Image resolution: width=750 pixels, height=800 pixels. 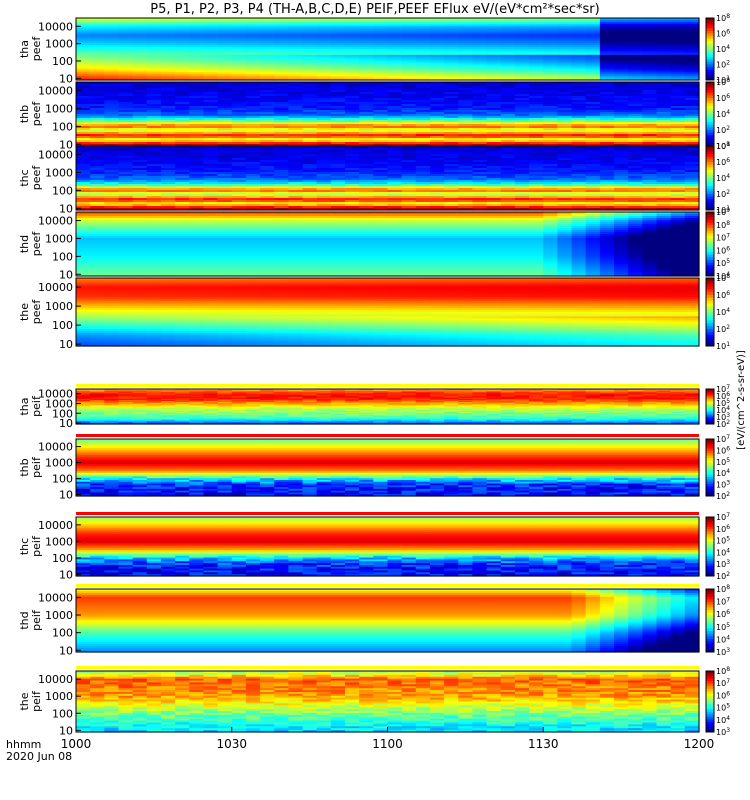 I want to click on colorbar-tick-label: 10⁴, so click(x=723, y=49).